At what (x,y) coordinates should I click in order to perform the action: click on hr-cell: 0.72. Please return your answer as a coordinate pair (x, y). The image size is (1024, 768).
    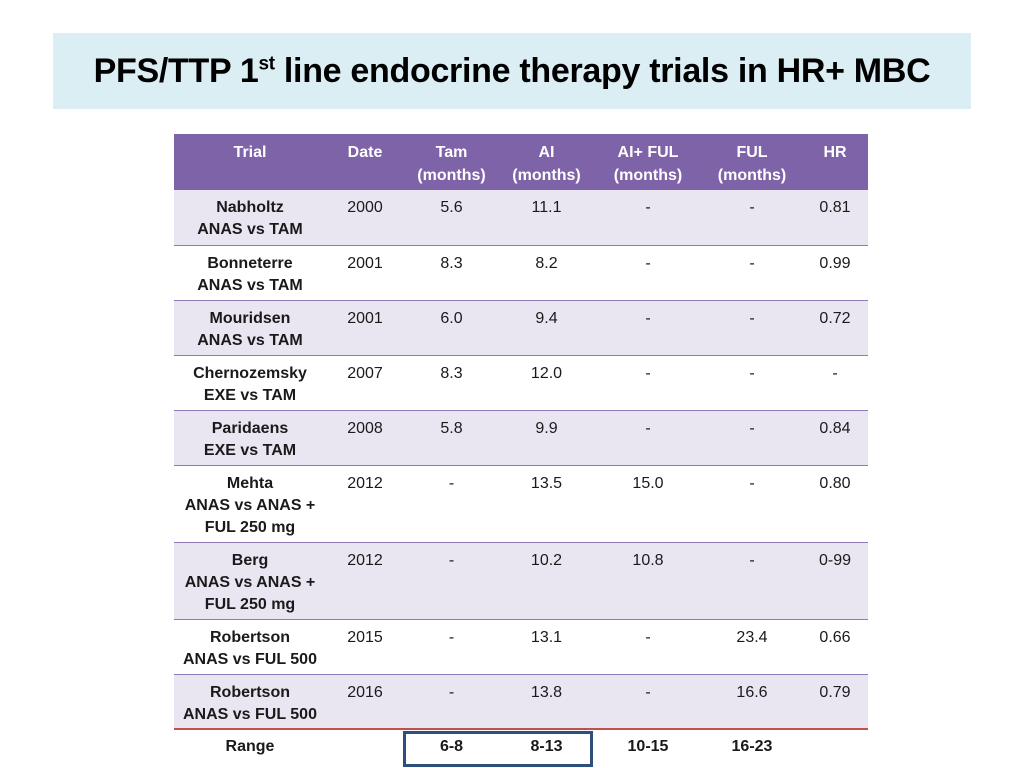
    Looking at the image, I should click on (835, 328).